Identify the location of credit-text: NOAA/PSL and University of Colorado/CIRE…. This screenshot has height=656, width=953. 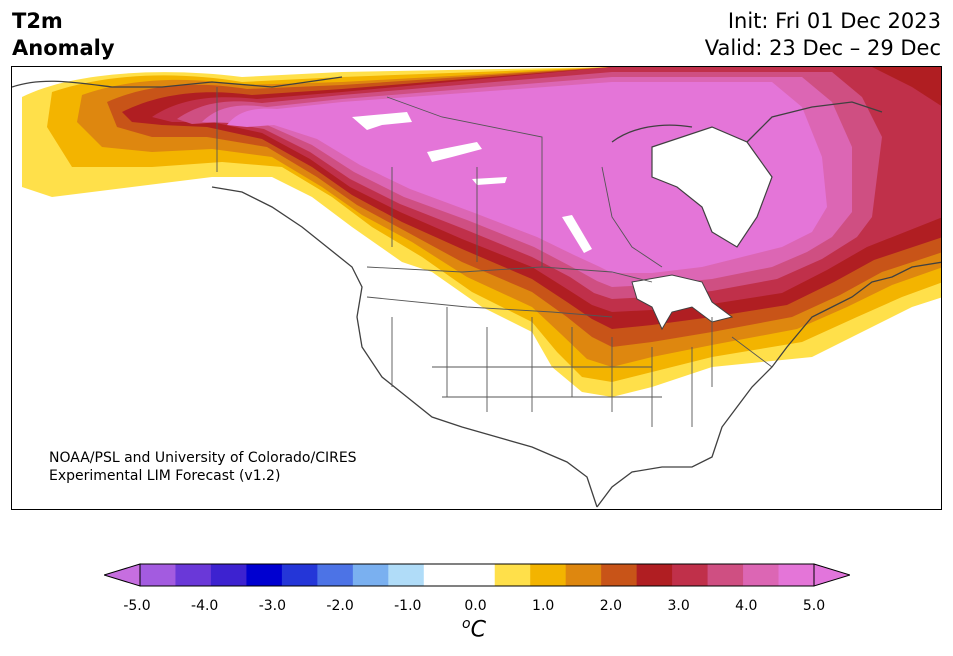
(203, 467).